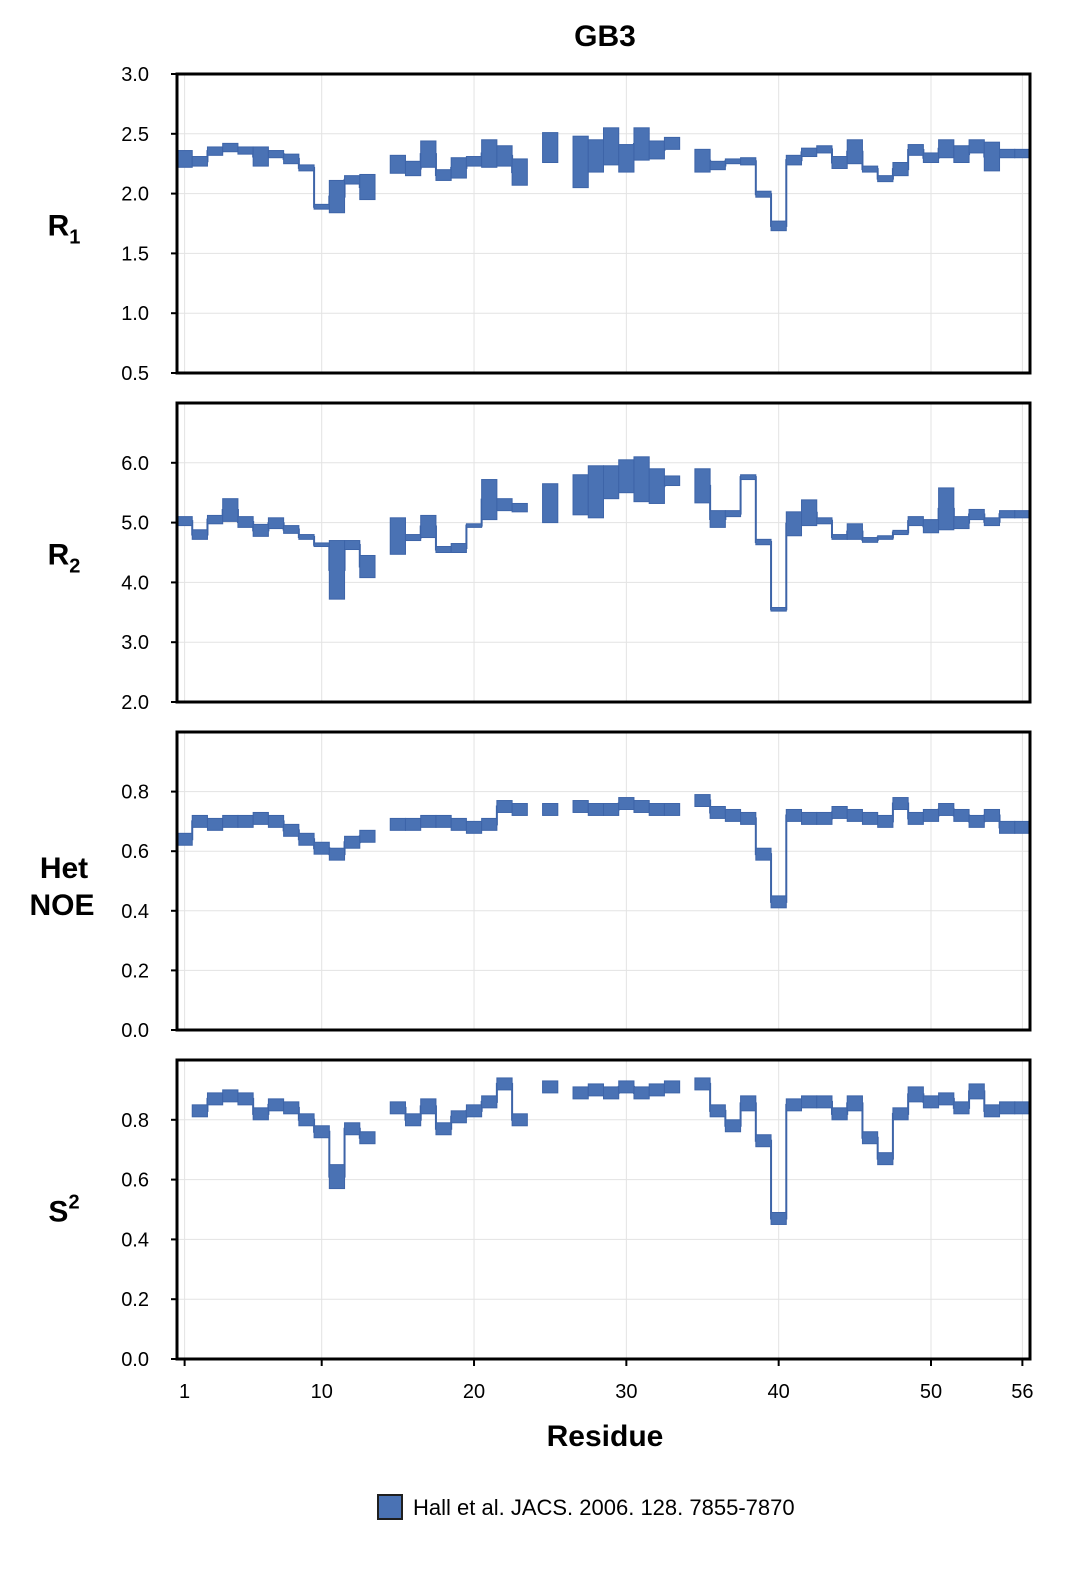 Image resolution: width=1065 pixels, height=1575 pixels. I want to click on legend: Hall et al. JACS. 2006. 128. 7855-7870, so click(586, 1507).